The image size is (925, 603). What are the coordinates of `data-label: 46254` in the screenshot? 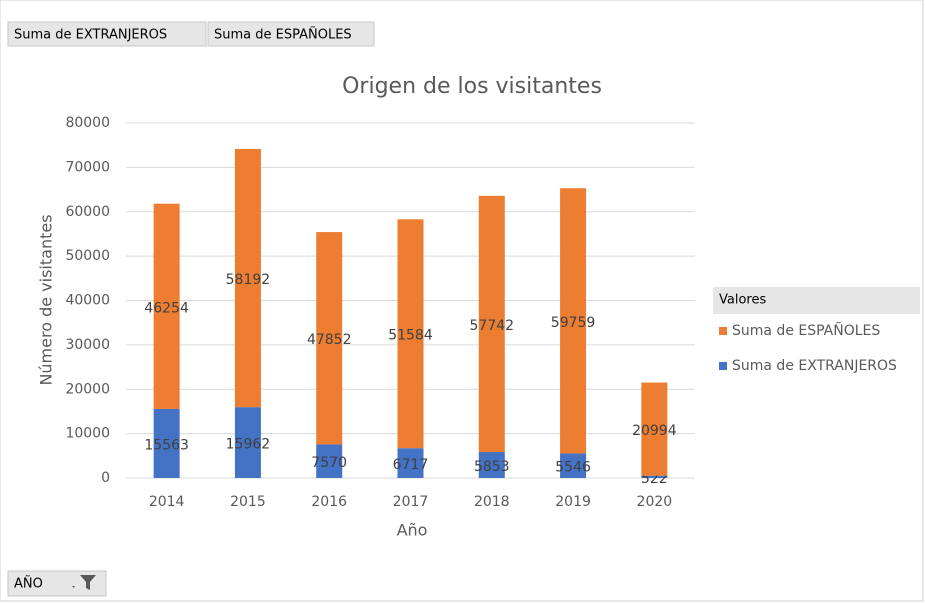 It's located at (166, 308).